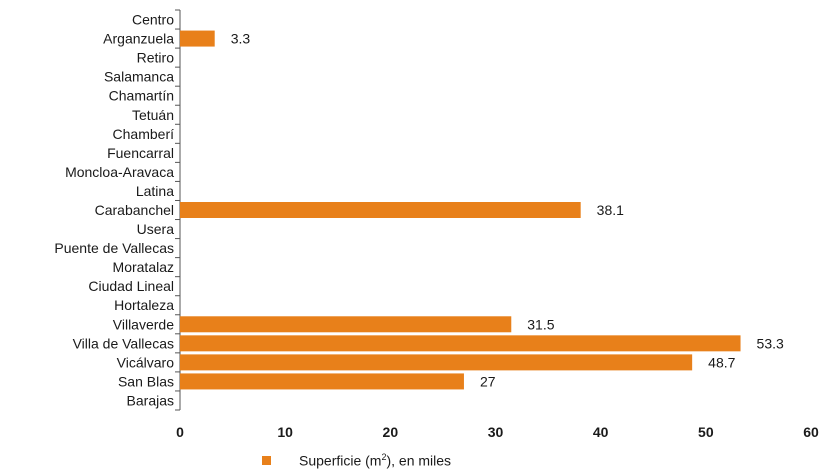  Describe the element at coordinates (391, 432) in the screenshot. I see `x-tick-label: 20` at that location.